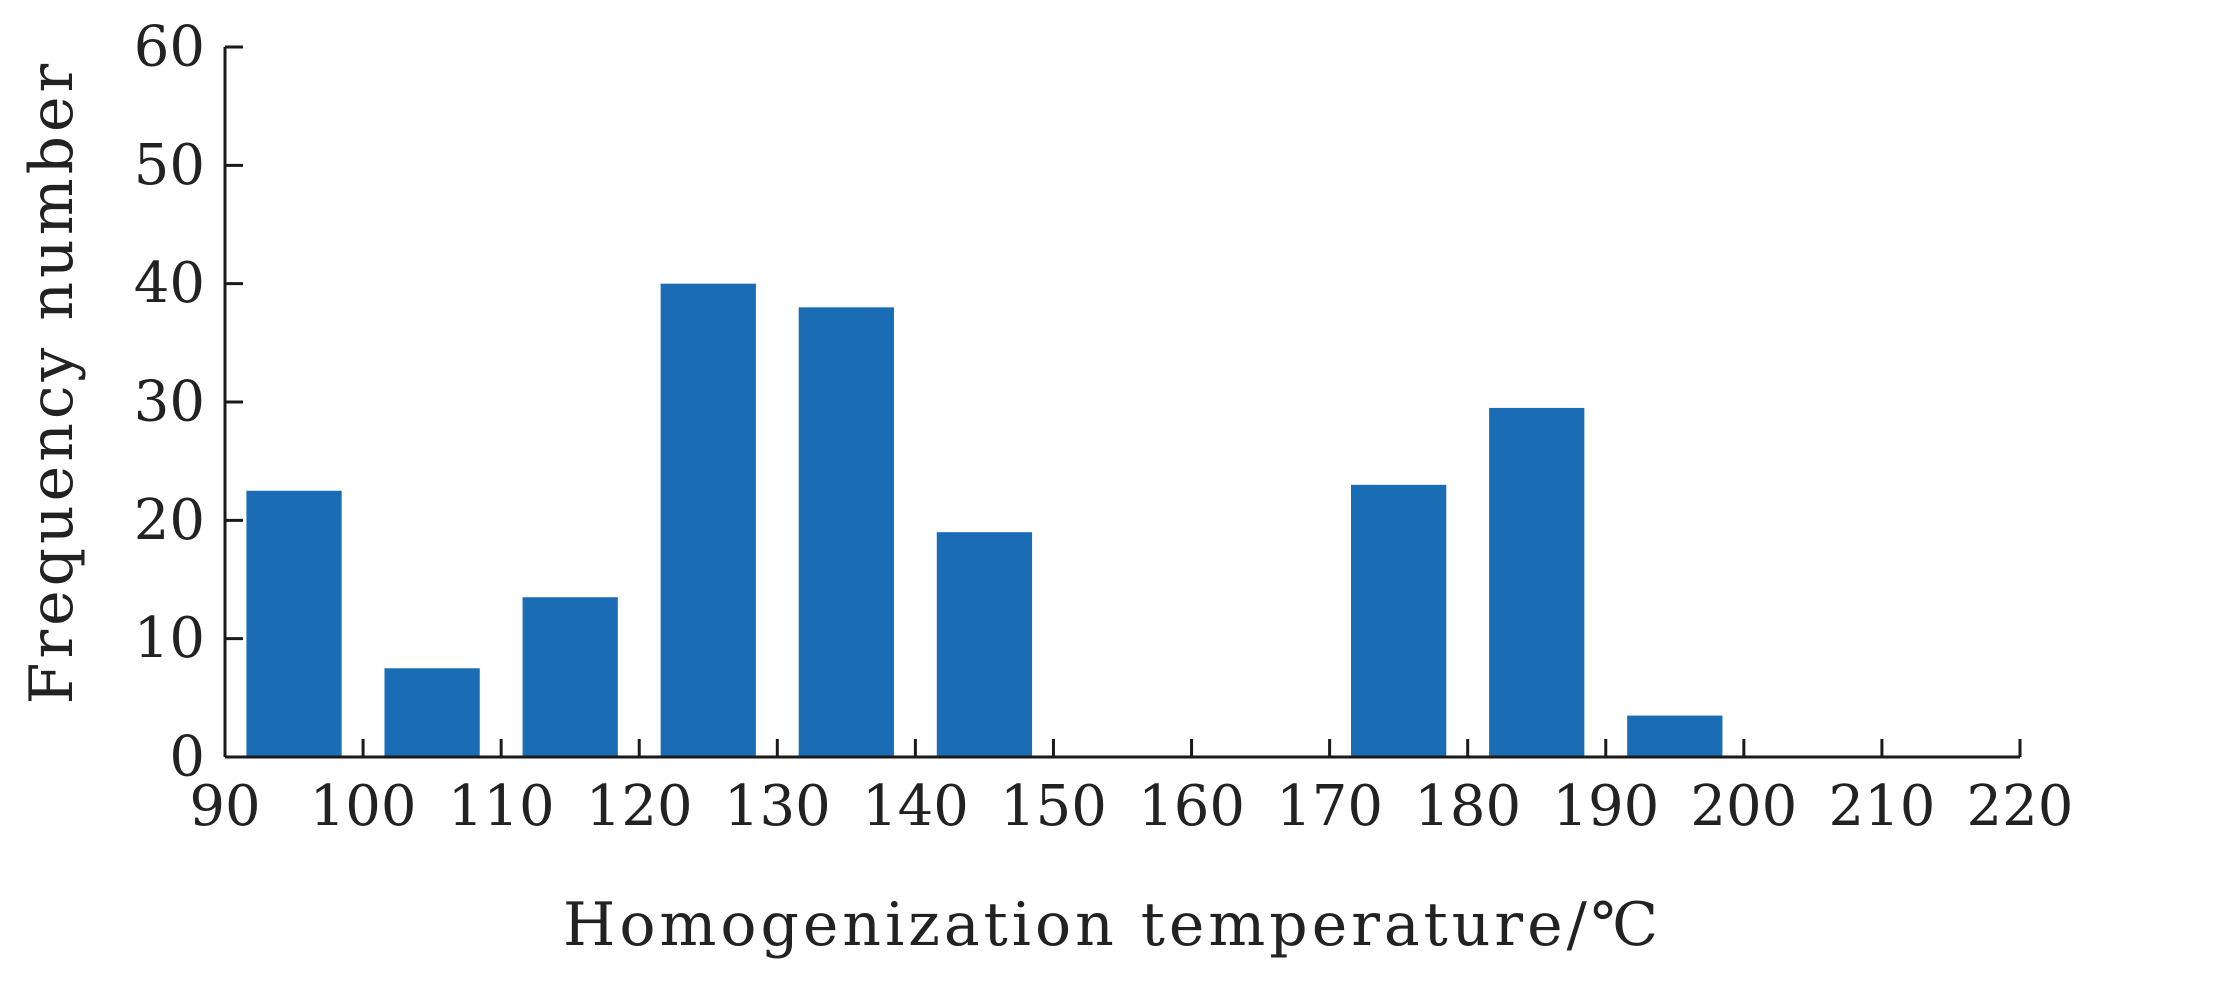  What do you see at coordinates (1605, 806) in the screenshot?
I see `x-tick-label-190: 190` at bounding box center [1605, 806].